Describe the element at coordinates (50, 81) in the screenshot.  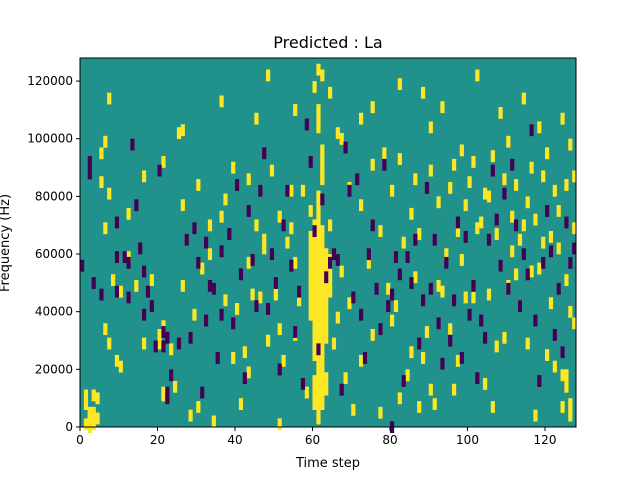
I see `y-tick-label-120000: 120000` at that location.